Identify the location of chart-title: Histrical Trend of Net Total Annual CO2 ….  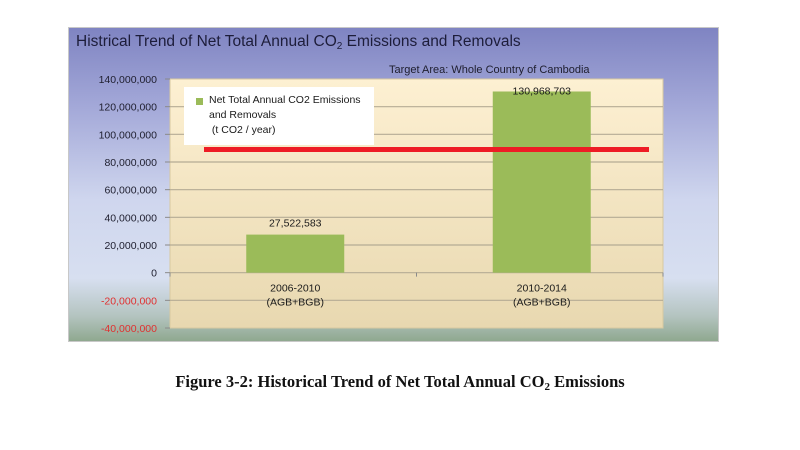
(298, 42).